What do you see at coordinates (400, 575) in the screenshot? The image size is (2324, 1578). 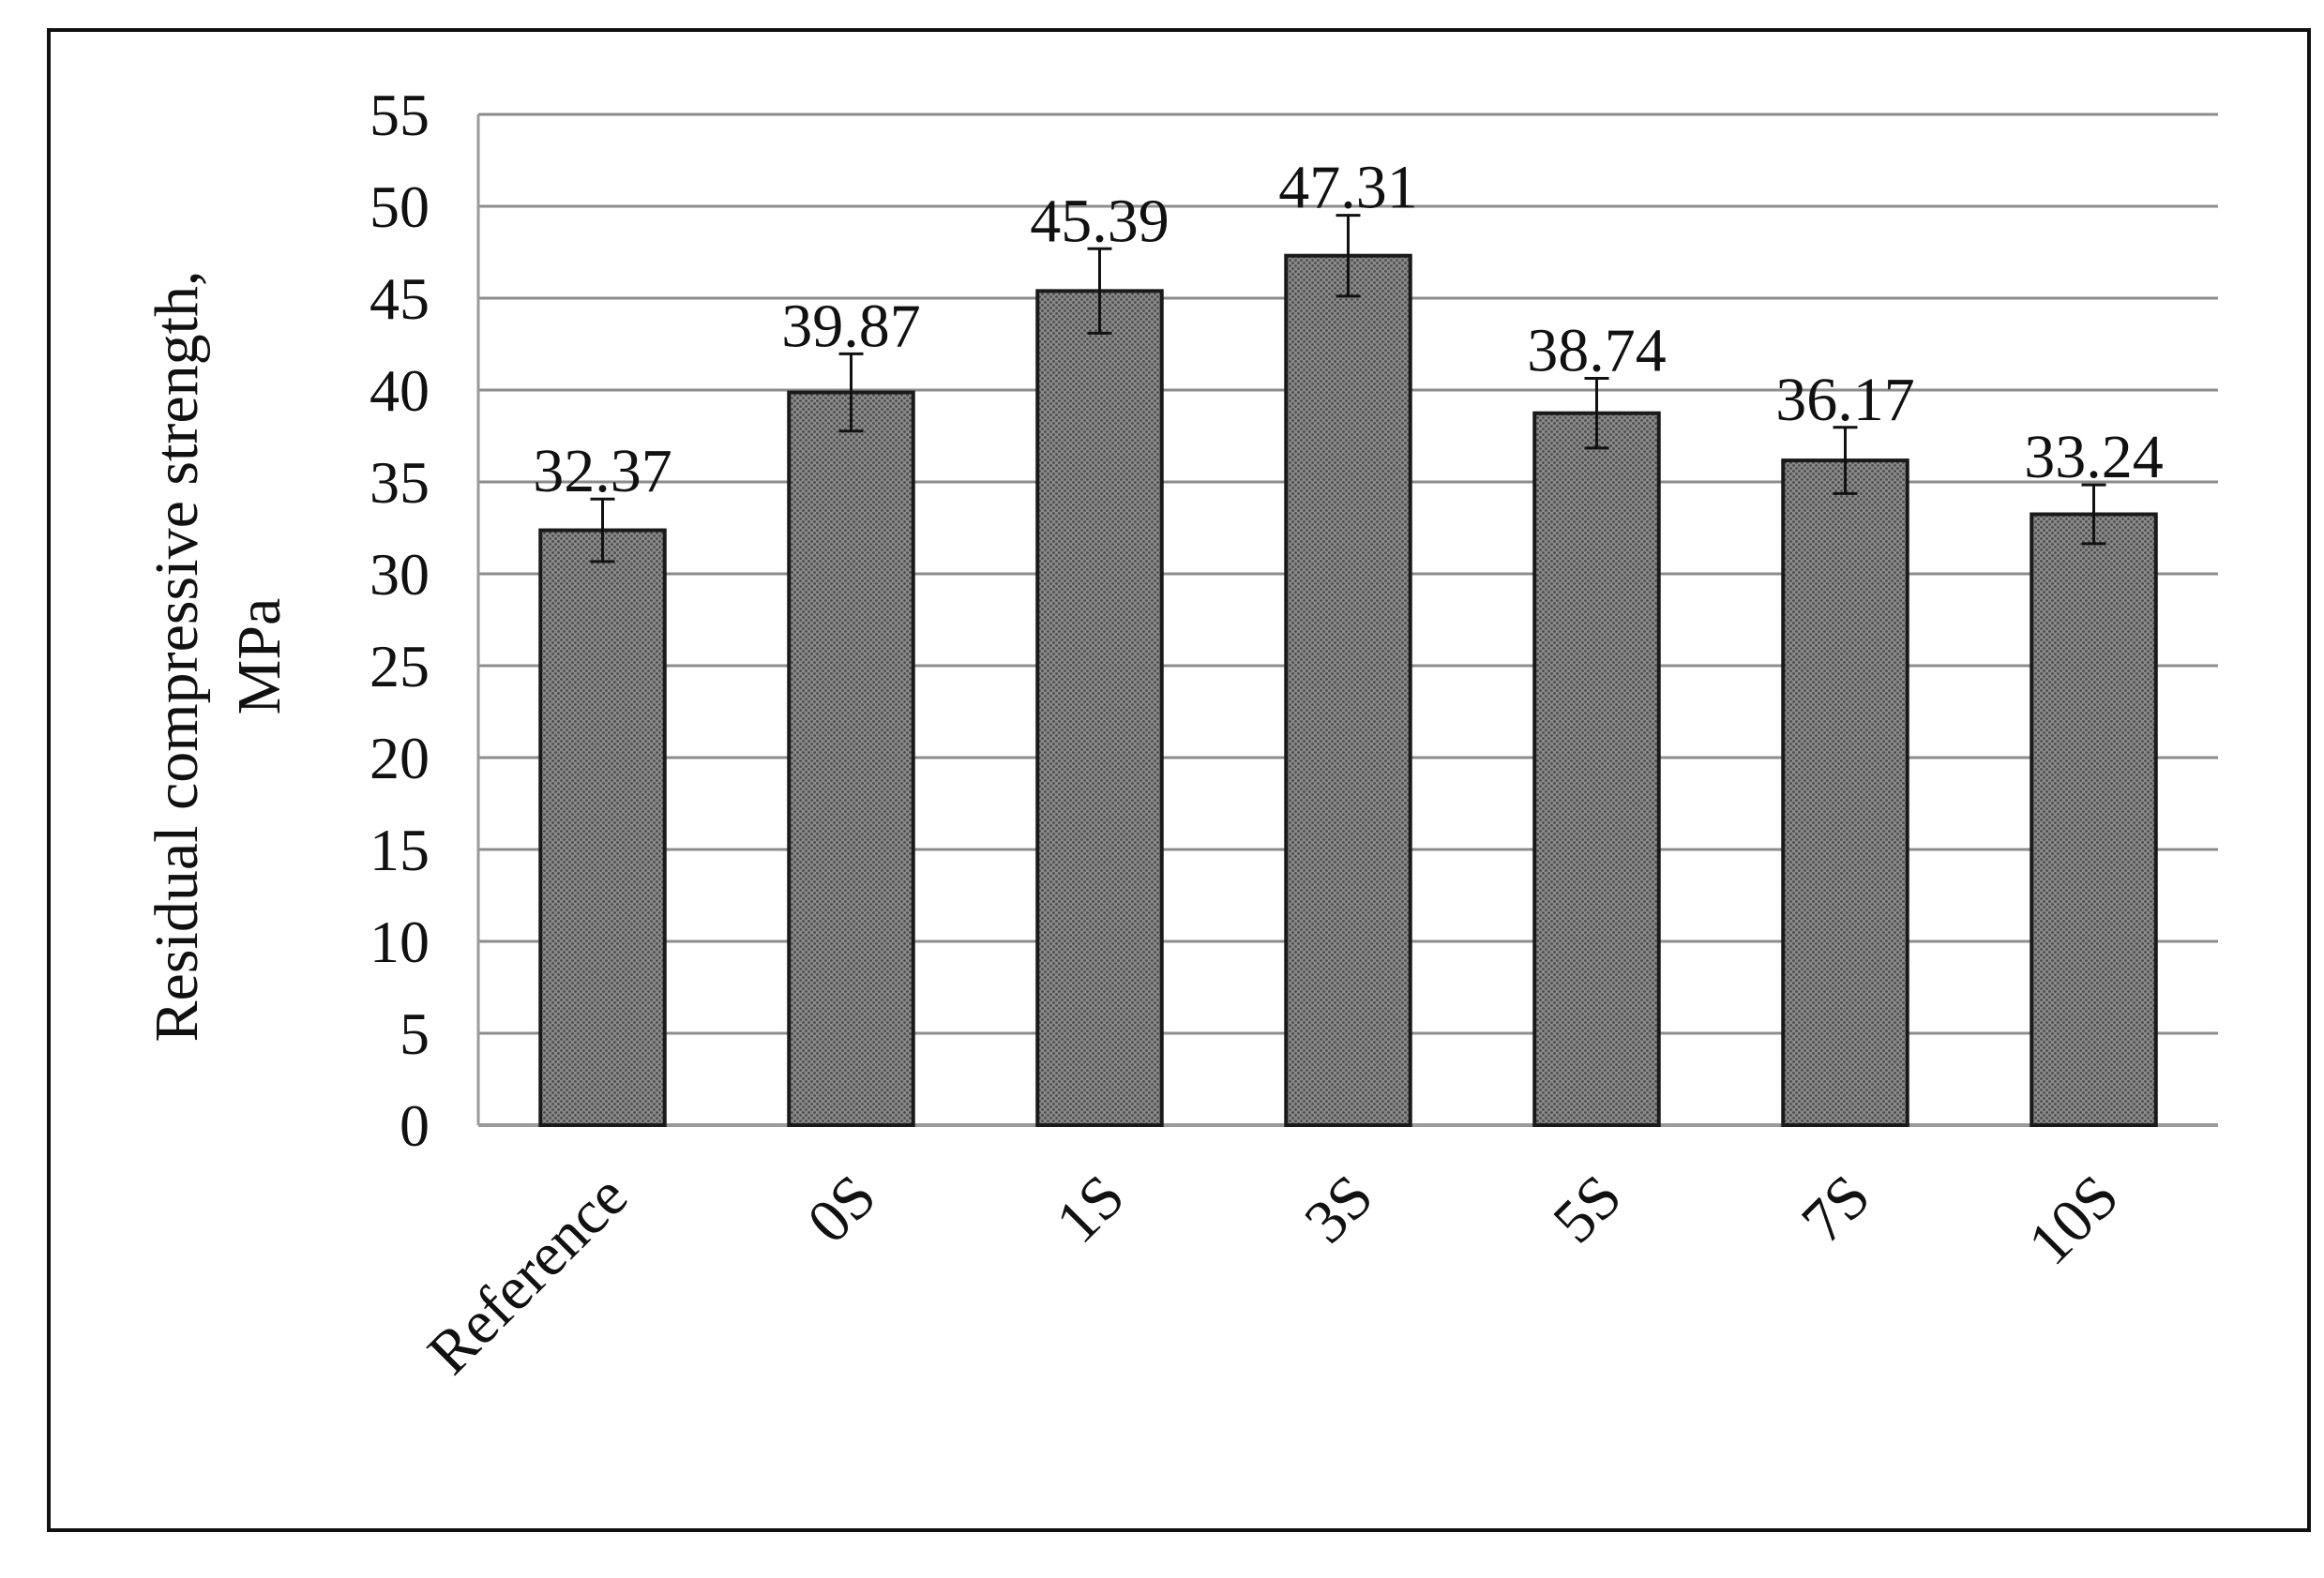 I see `y-tick-label: 30` at bounding box center [400, 575].